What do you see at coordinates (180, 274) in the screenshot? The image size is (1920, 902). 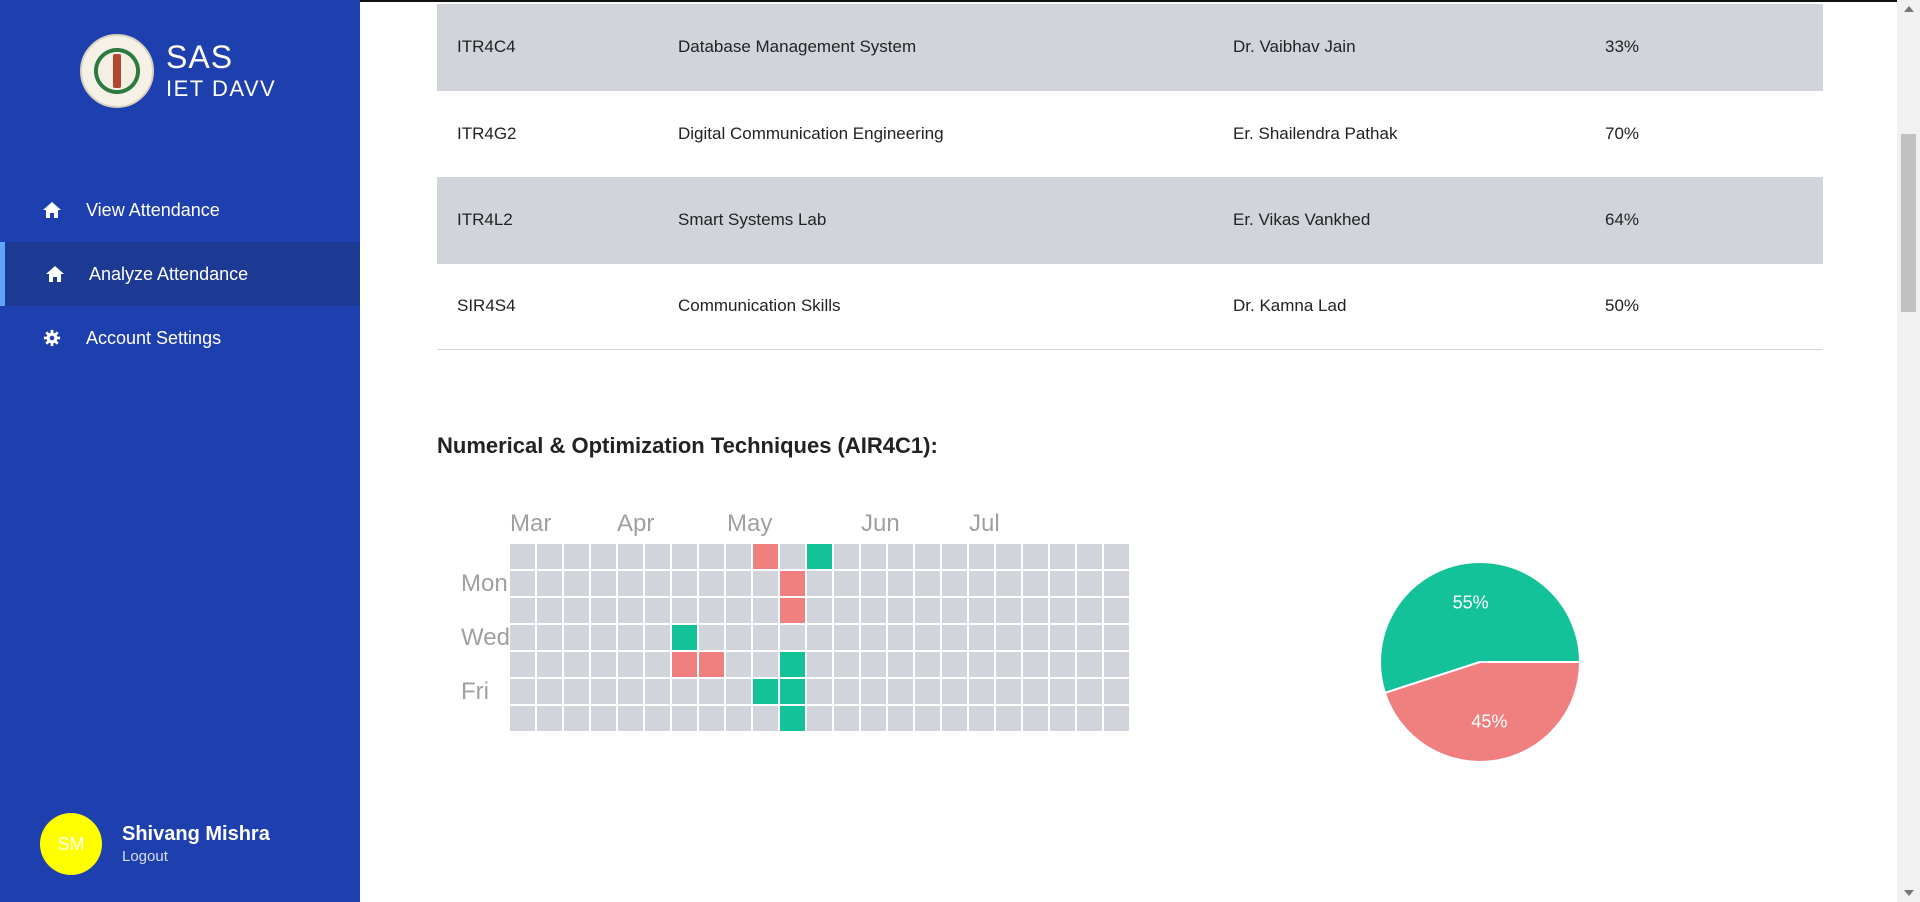 I see `sidebar-item-analyze-attendance: Analyze Attendance` at bounding box center [180, 274].